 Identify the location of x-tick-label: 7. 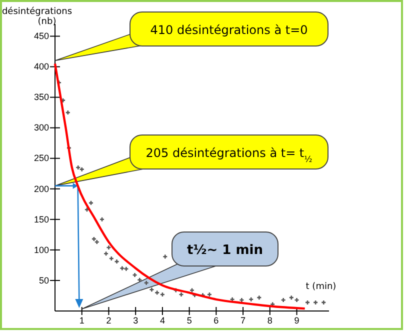
(243, 320).